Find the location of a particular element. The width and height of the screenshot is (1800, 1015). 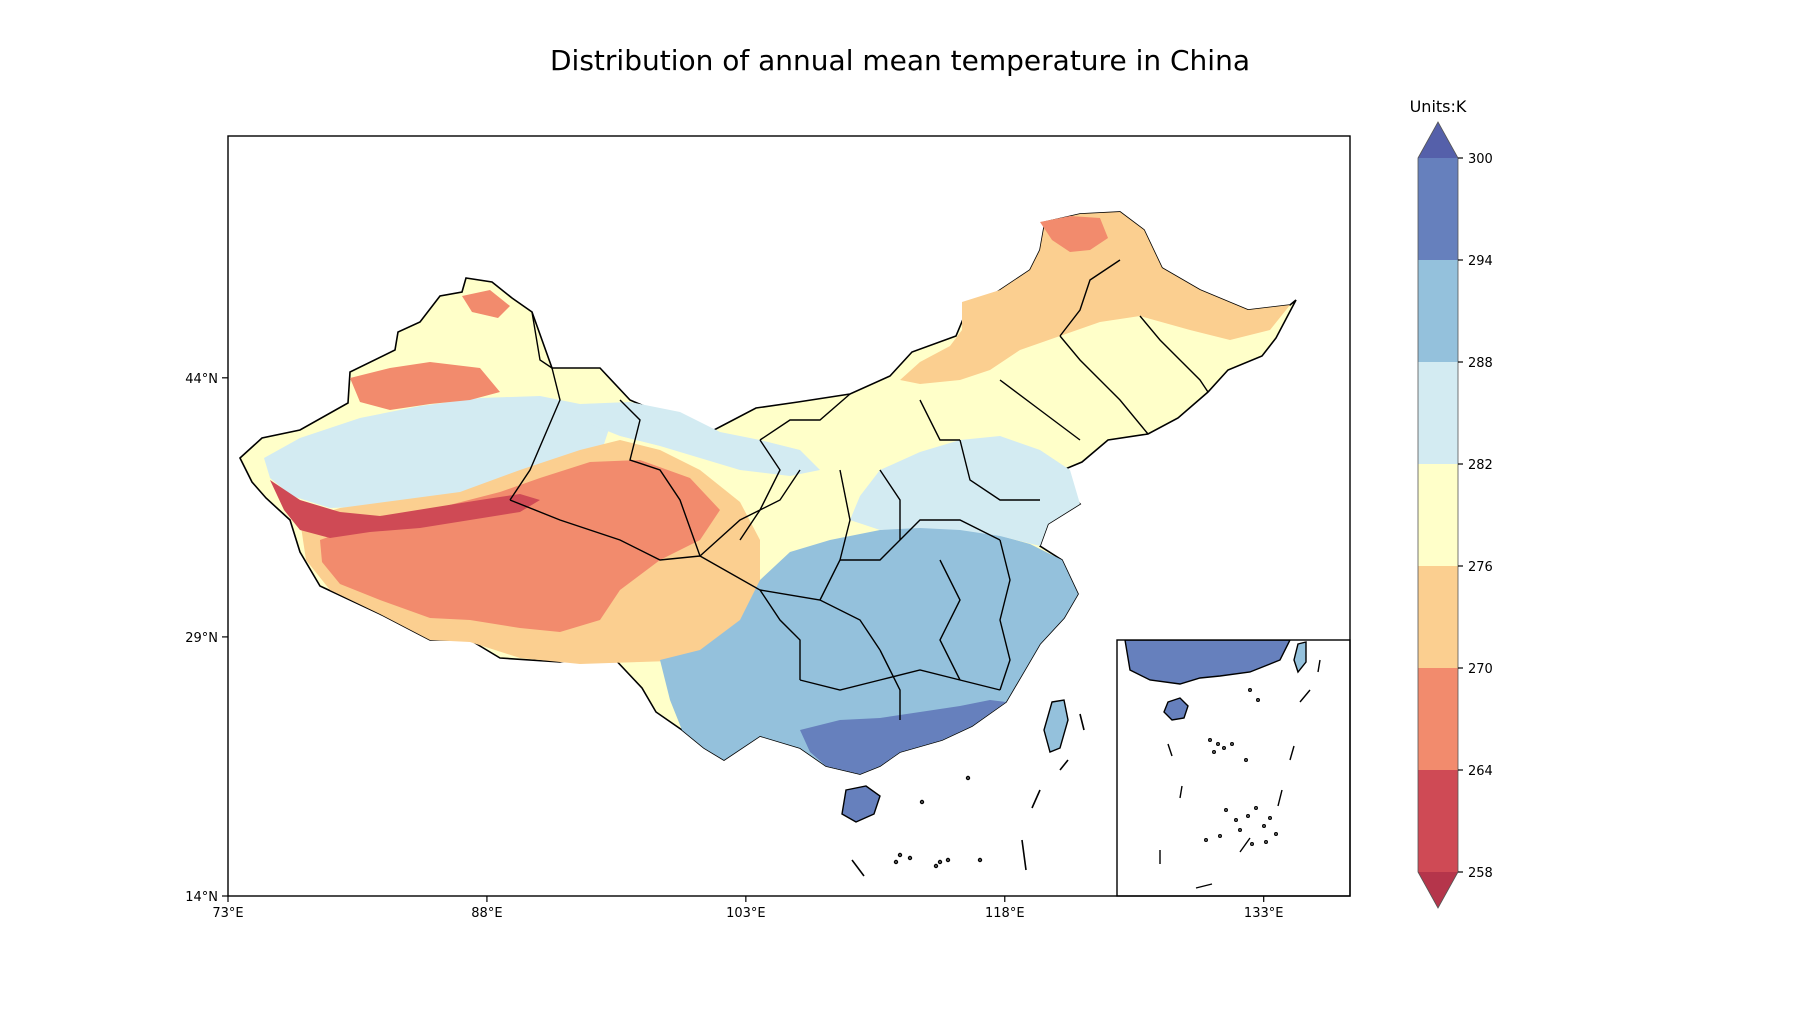

x-tick-label: 103°E is located at coordinates (746, 913).